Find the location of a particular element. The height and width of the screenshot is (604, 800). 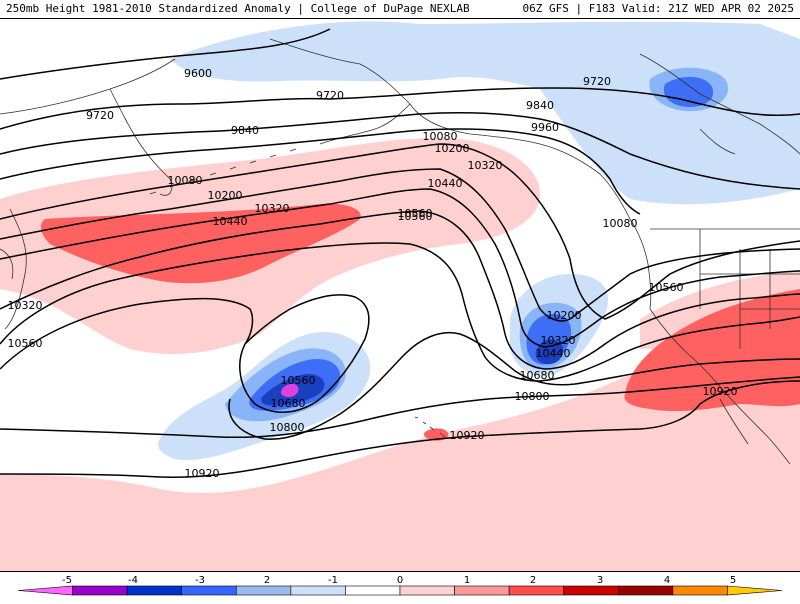

colorbar-tick: 4 is located at coordinates (667, 580).